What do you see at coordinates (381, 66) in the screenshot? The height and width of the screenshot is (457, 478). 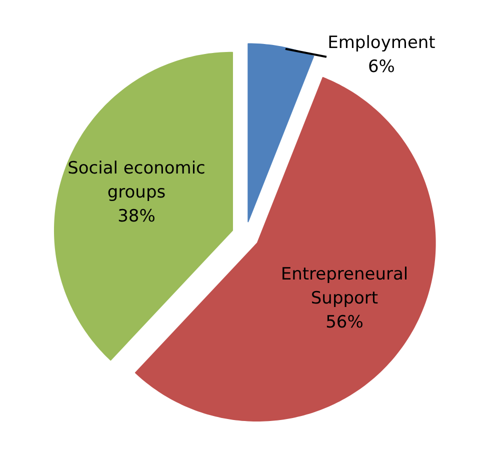 I see `data-label: 6%` at bounding box center [381, 66].